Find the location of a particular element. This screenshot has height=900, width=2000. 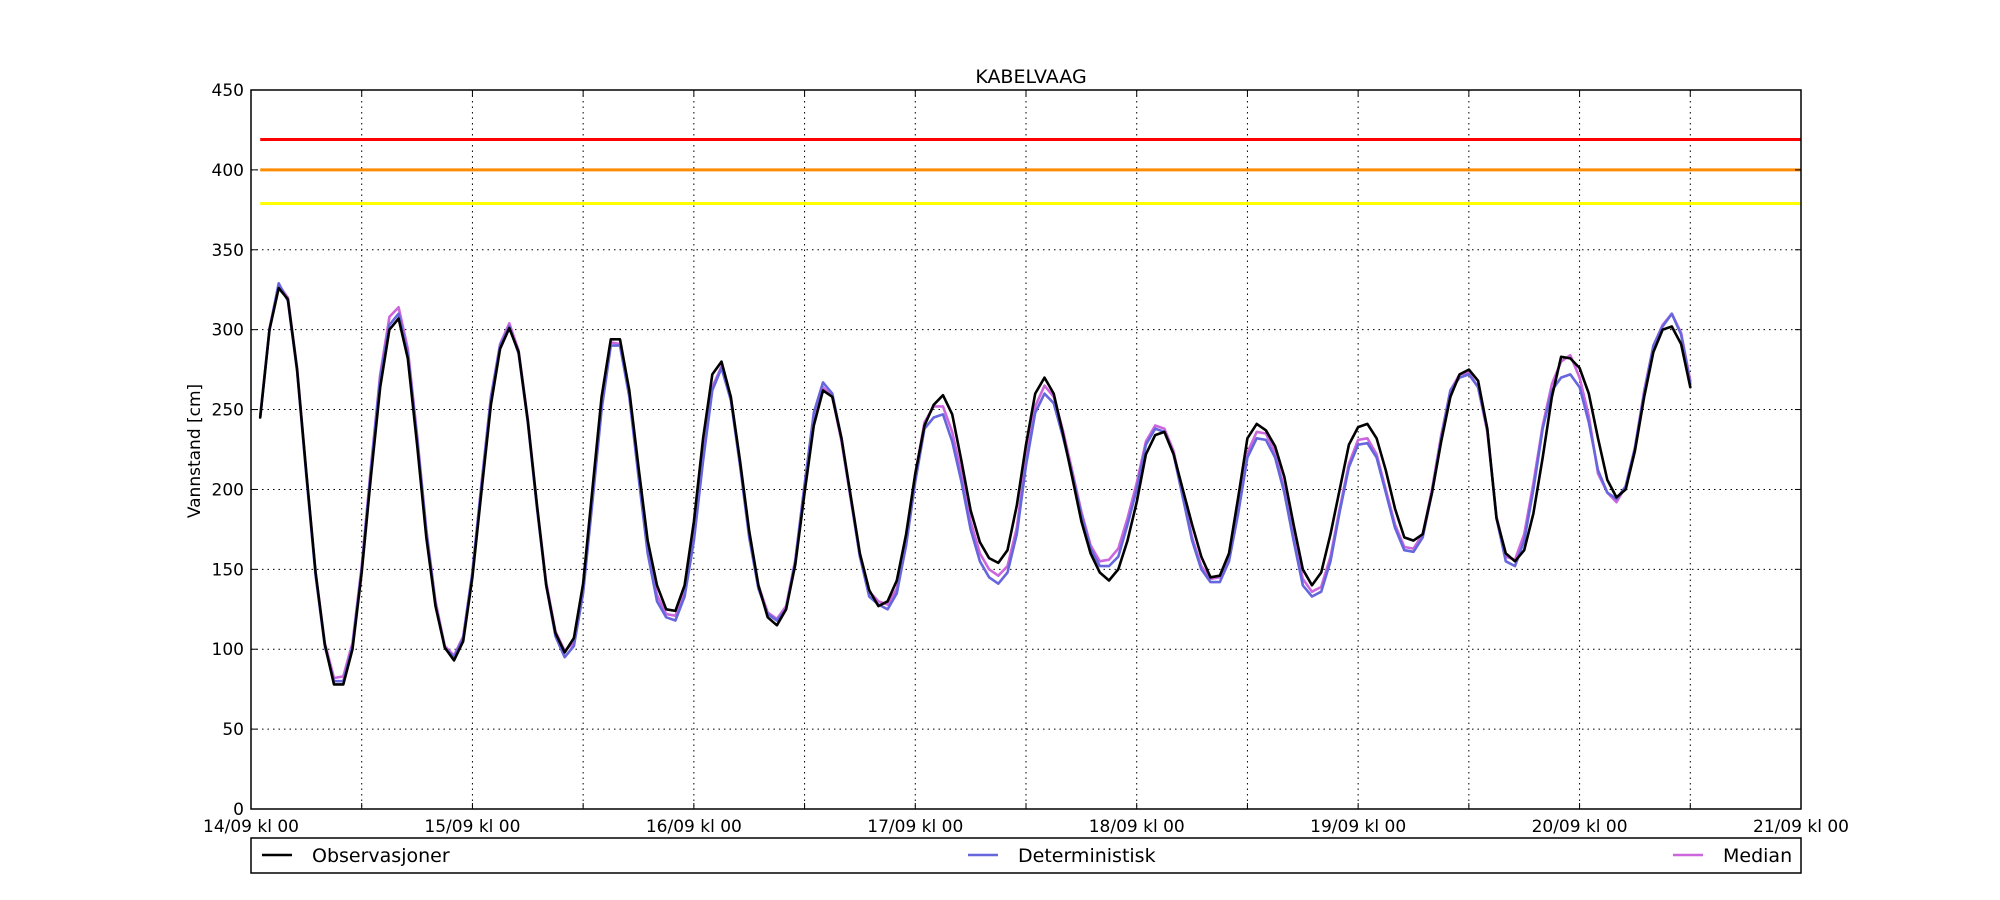

y-tick-label: 0 is located at coordinates (238, 810).